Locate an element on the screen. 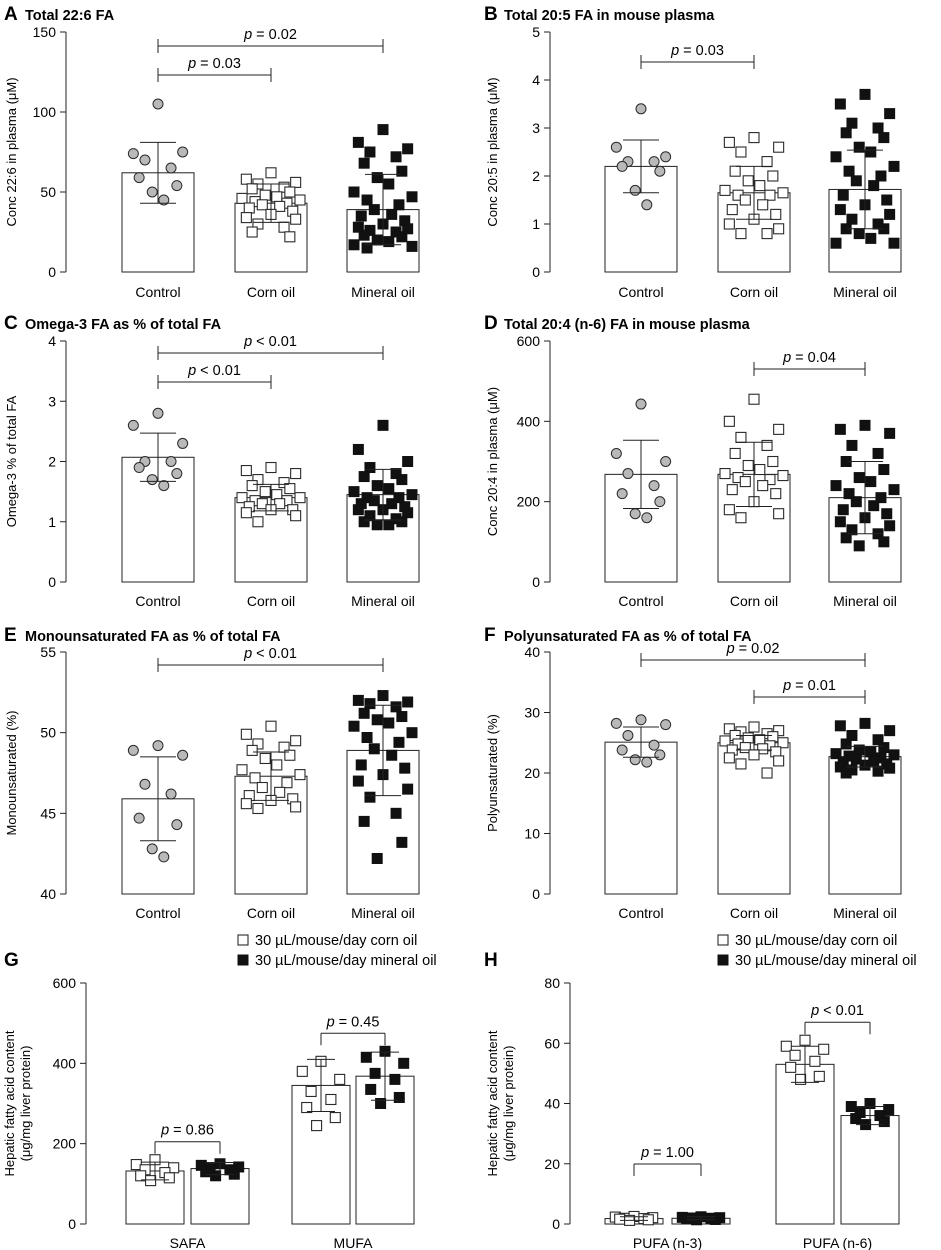 This screenshot has height=1250, width=941. chart-title: Polyunsaturated FA as % of total FA is located at coordinates (628, 637).